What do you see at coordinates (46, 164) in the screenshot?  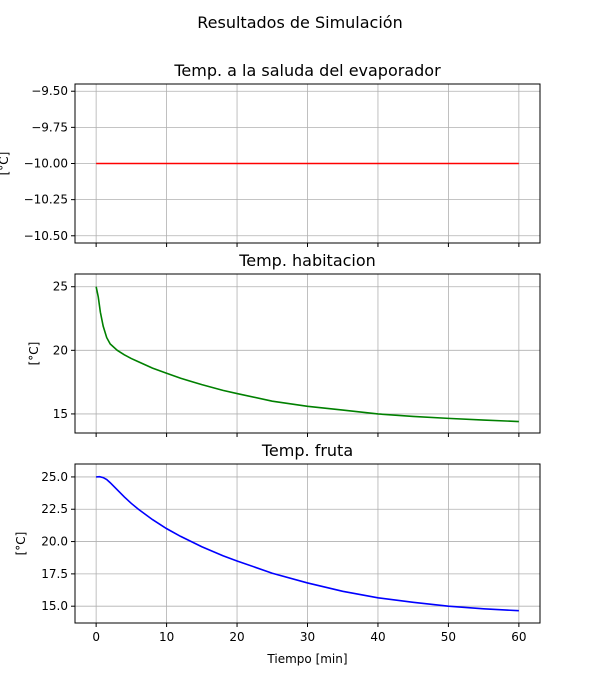 I see `y-tick-label: −10.00` at bounding box center [46, 164].